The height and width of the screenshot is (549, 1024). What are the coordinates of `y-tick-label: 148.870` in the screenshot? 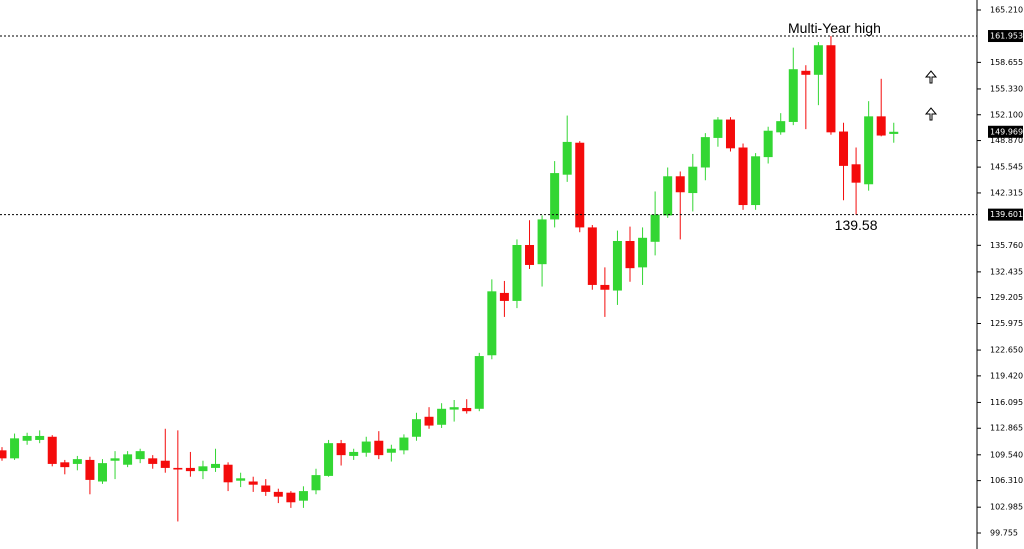 It's located at (1006, 140).